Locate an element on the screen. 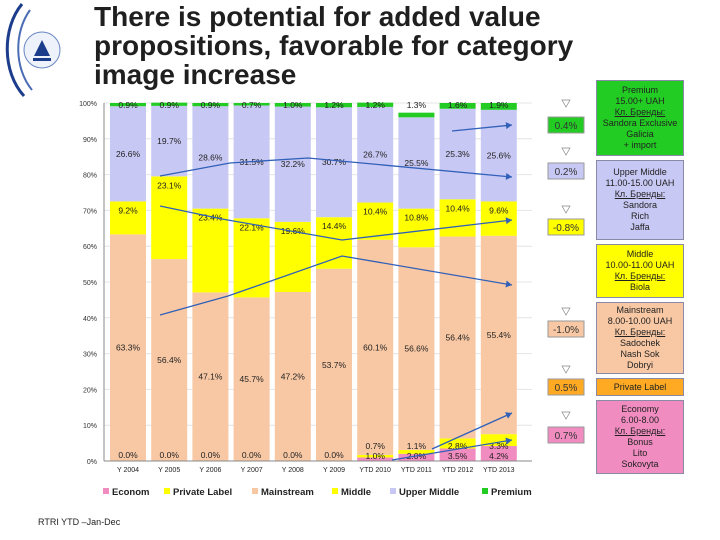  data-label-private-label: 3.3% is located at coordinates (499, 446).